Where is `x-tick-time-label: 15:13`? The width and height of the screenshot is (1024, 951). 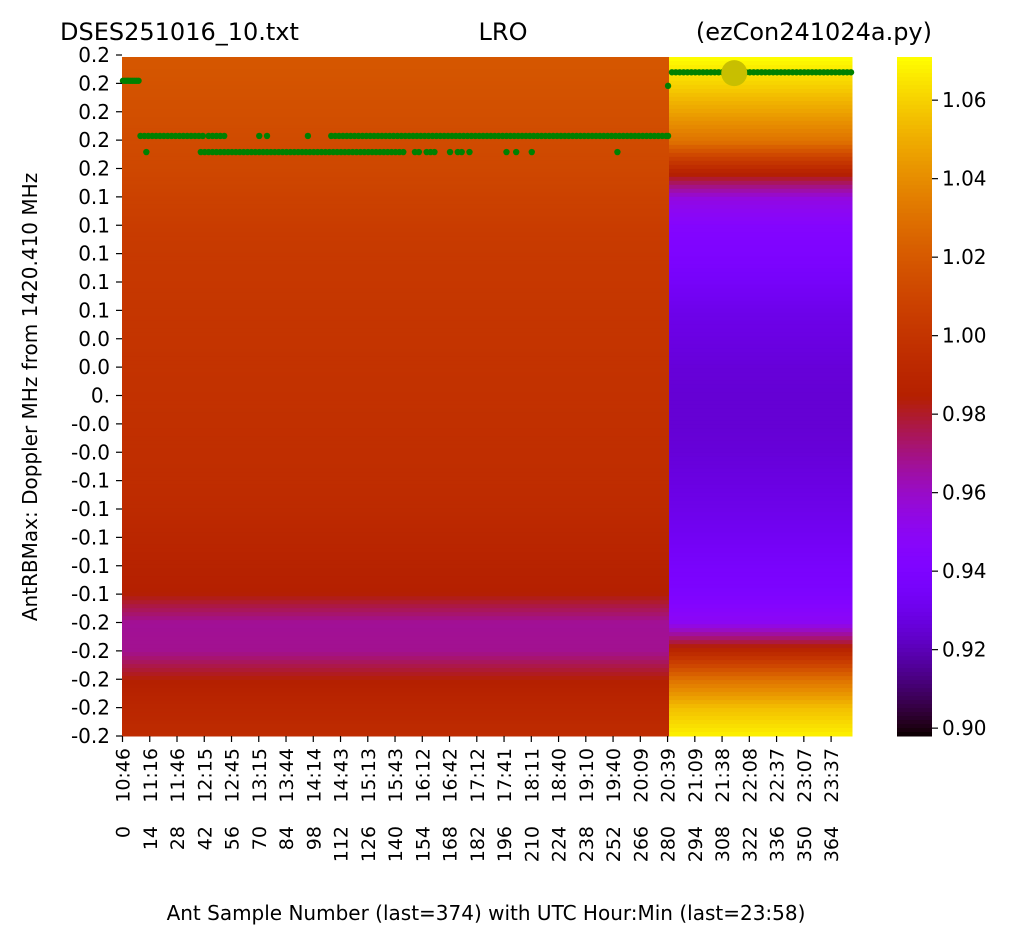 x-tick-time-label: 15:13 is located at coordinates (369, 775).